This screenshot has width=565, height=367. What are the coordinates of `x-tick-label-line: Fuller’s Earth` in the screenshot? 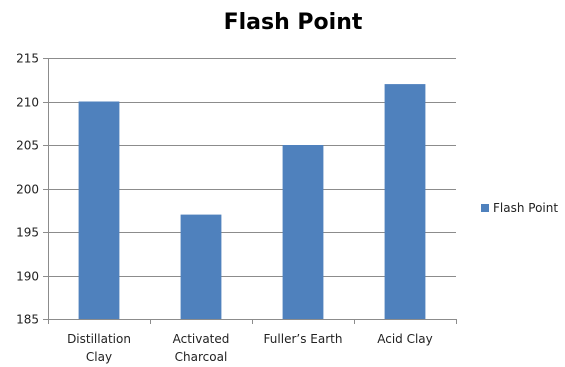 It's located at (303, 339).